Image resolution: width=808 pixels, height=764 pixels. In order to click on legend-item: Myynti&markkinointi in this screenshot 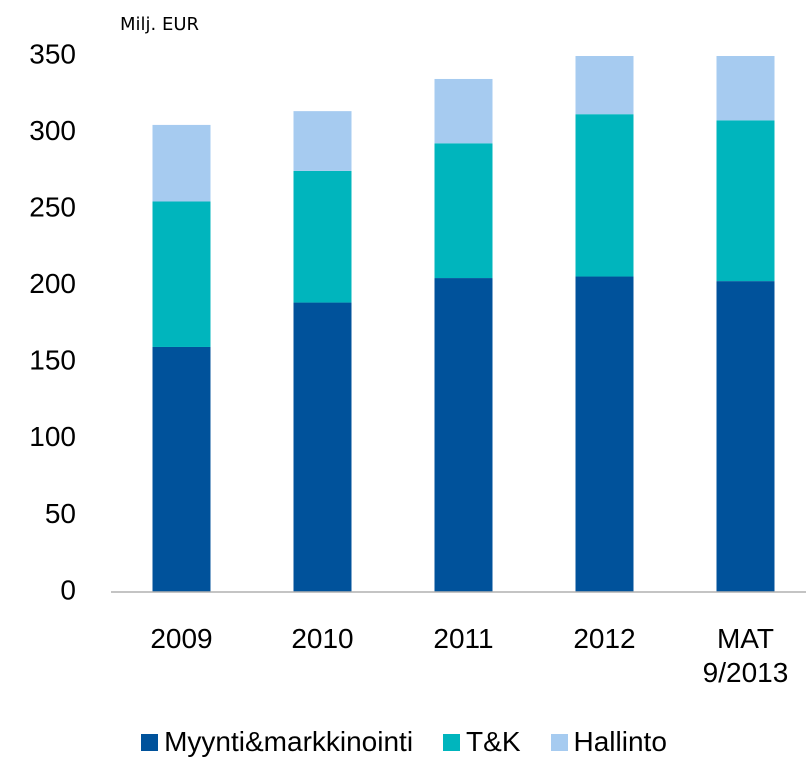, I will do `click(277, 742)`.